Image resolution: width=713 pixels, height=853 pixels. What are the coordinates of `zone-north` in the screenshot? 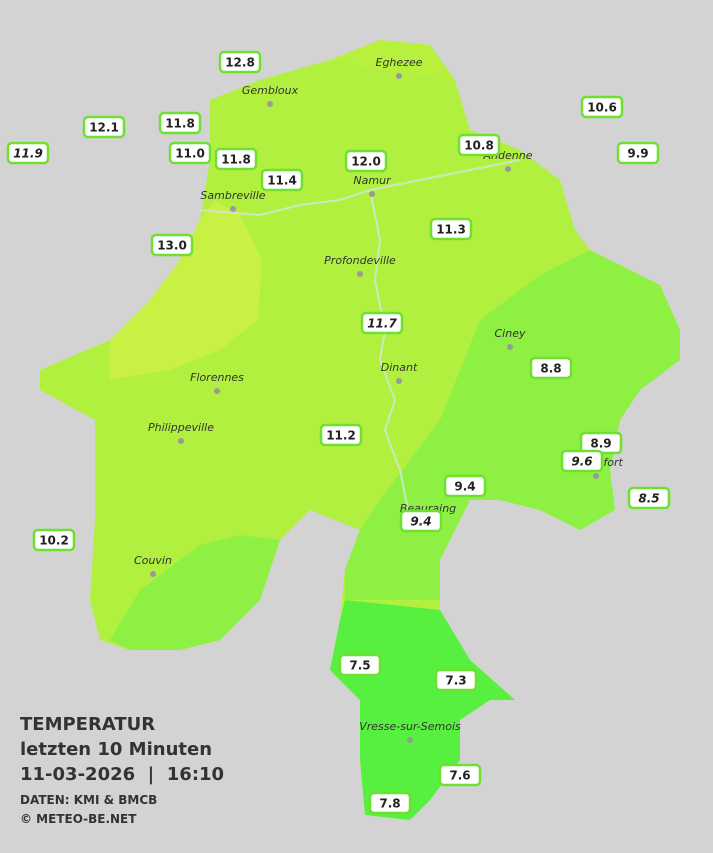 It's located at (392, 60).